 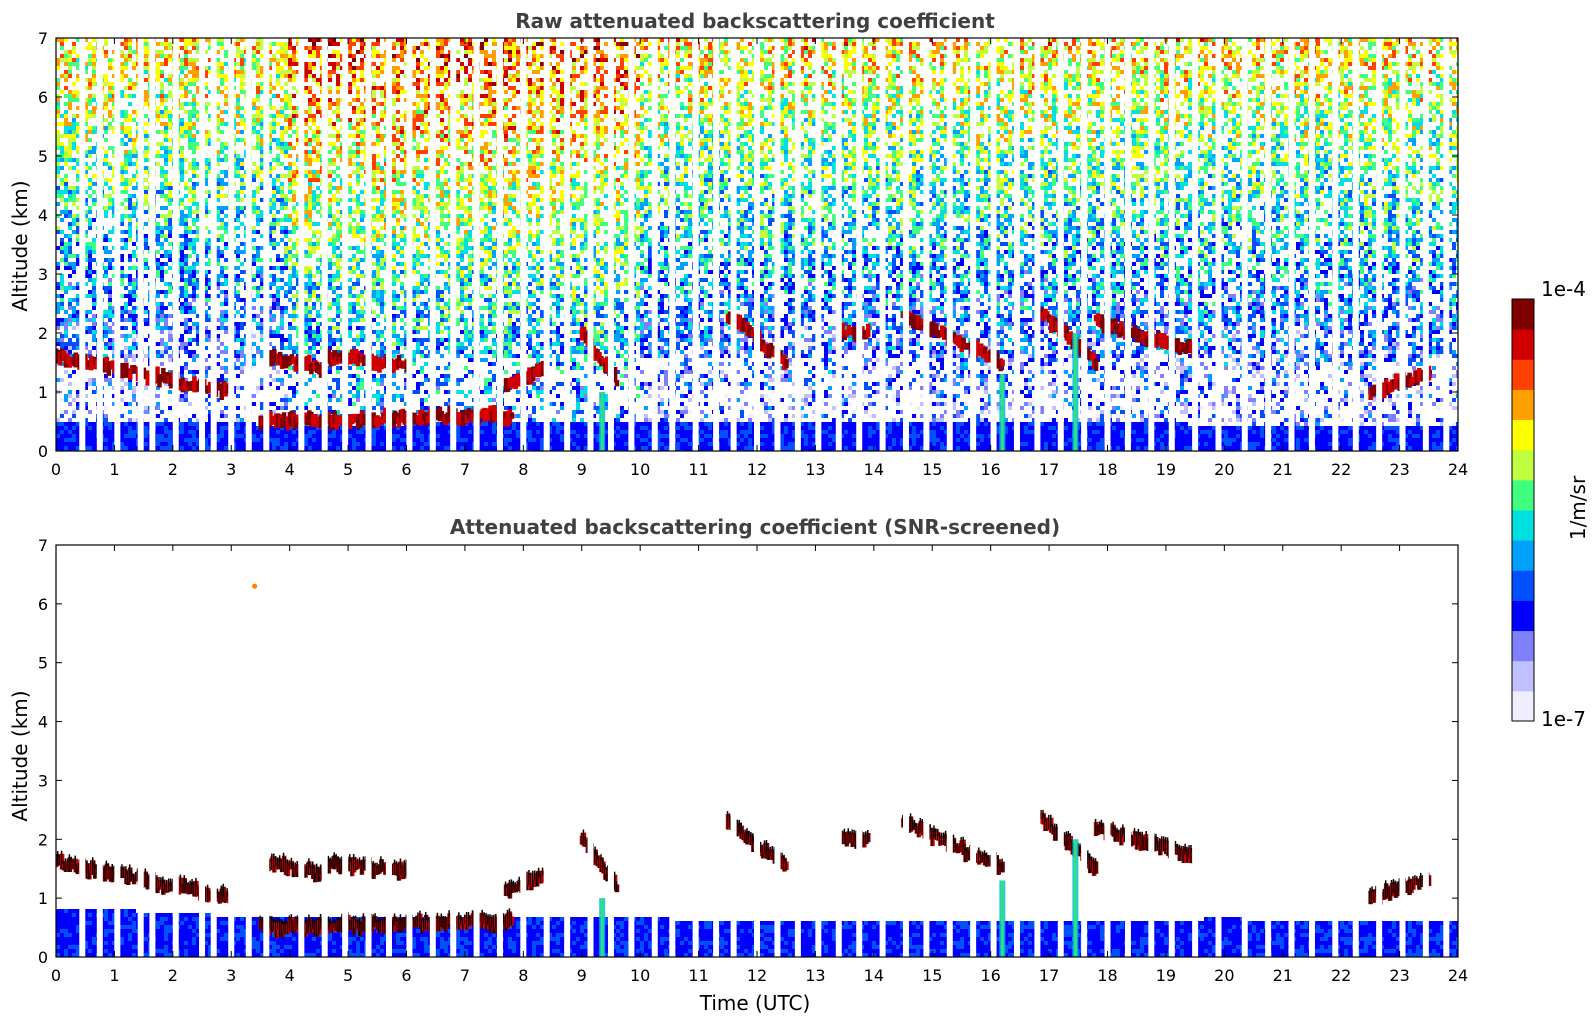 I want to click on x-tick-label: 13, so click(x=815, y=975).